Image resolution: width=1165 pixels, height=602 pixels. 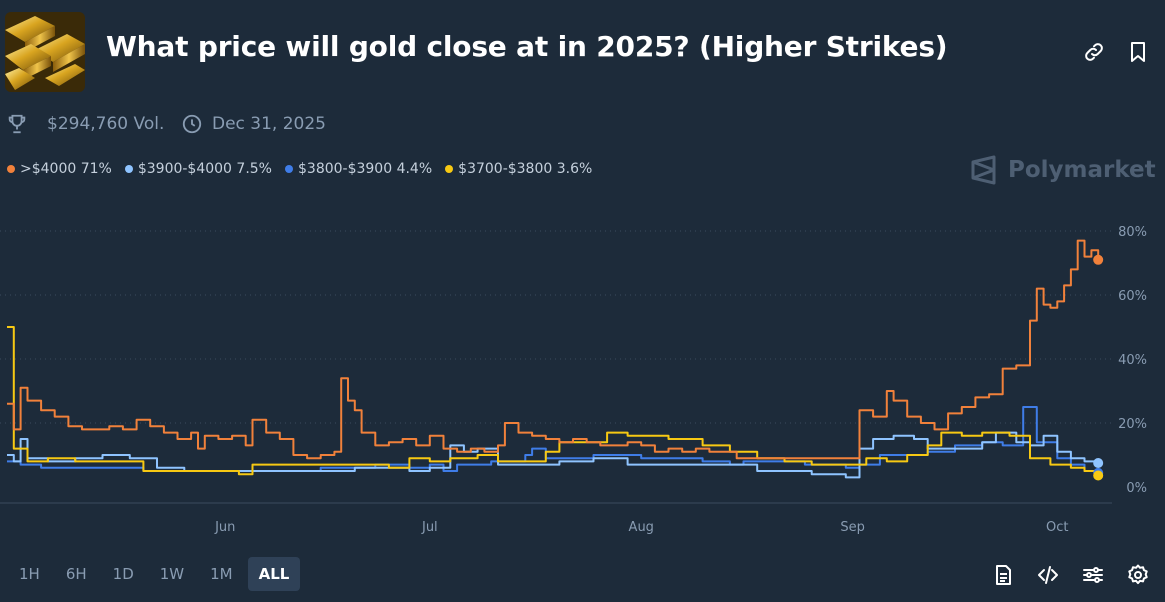 What do you see at coordinates (1003, 575) in the screenshot?
I see `document-icon` at bounding box center [1003, 575].